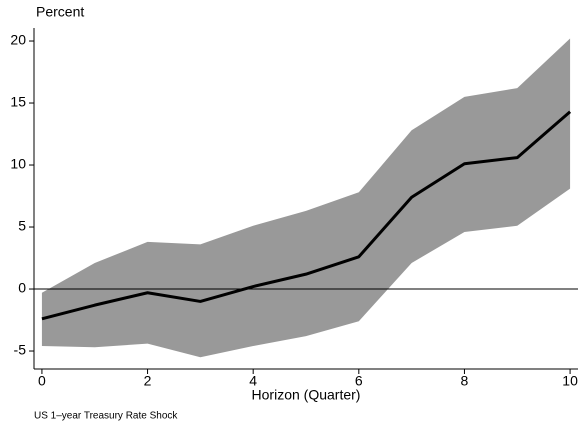  What do you see at coordinates (20, 350) in the screenshot?
I see `y-tick-label: -5` at bounding box center [20, 350].